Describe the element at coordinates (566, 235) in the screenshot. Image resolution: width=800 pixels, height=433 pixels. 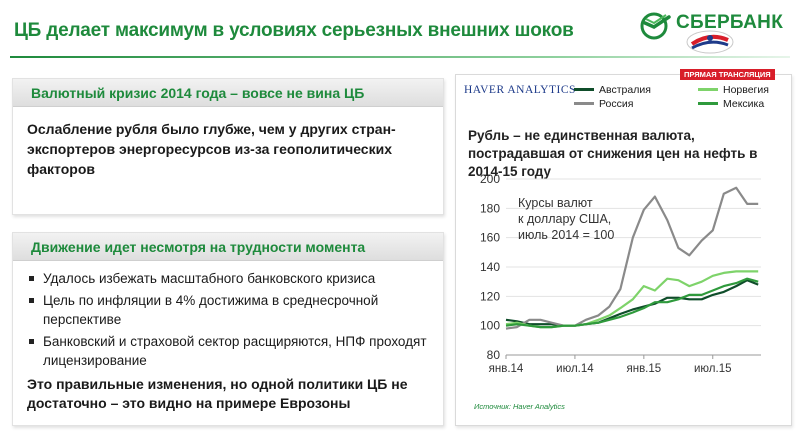
I see `annotation-line: июль 2014 = 100` at that location.